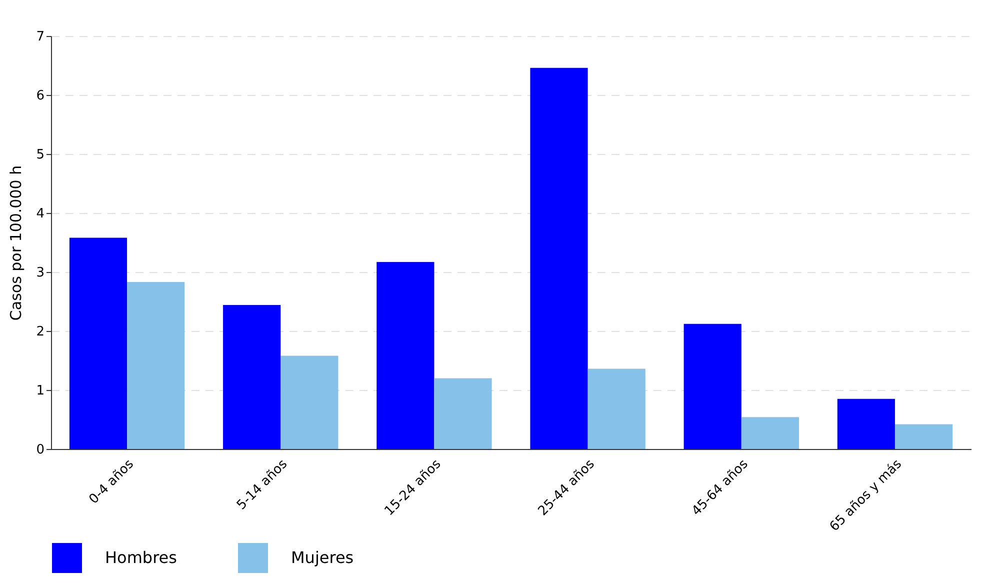  Describe the element at coordinates (40, 155) in the screenshot. I see `y-tick-label: 5` at that location.